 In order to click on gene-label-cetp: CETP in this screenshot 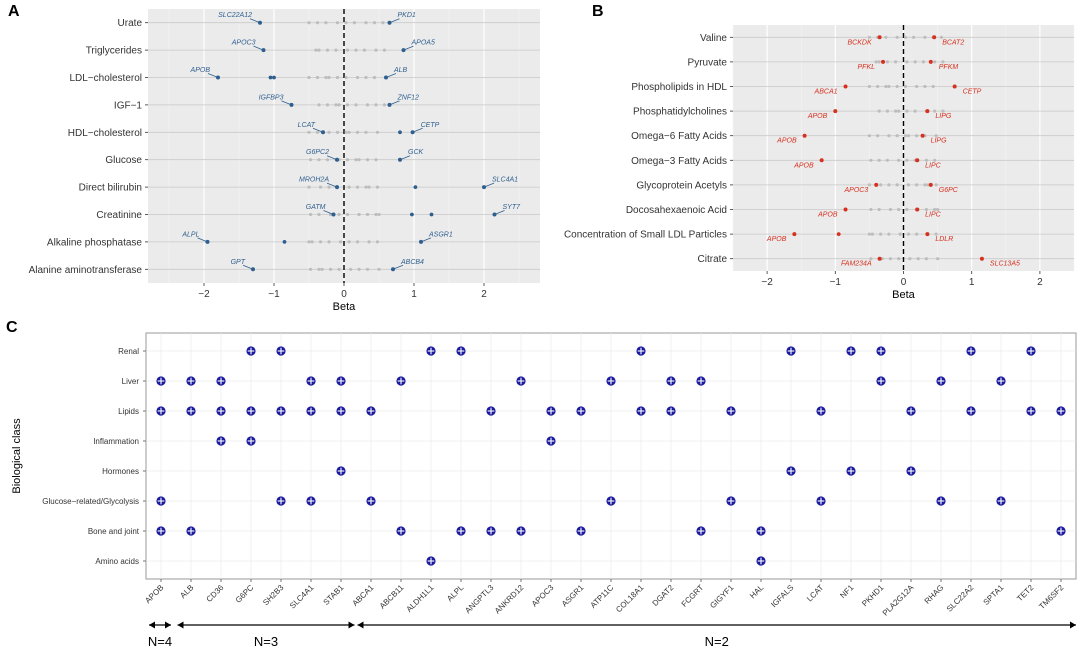, I will do `click(972, 92)`.